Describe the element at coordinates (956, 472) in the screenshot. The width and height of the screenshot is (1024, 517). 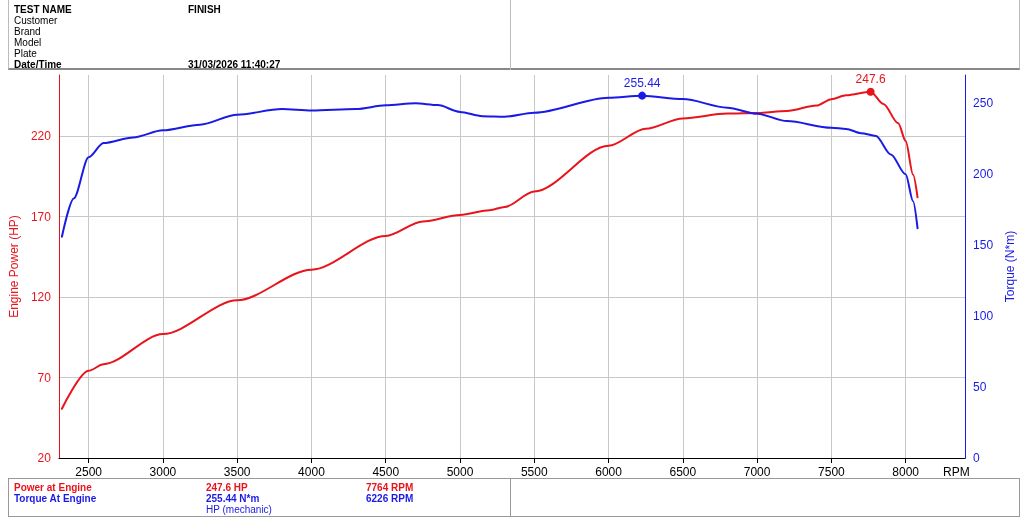
I see `x-axis-title: RPM` at that location.